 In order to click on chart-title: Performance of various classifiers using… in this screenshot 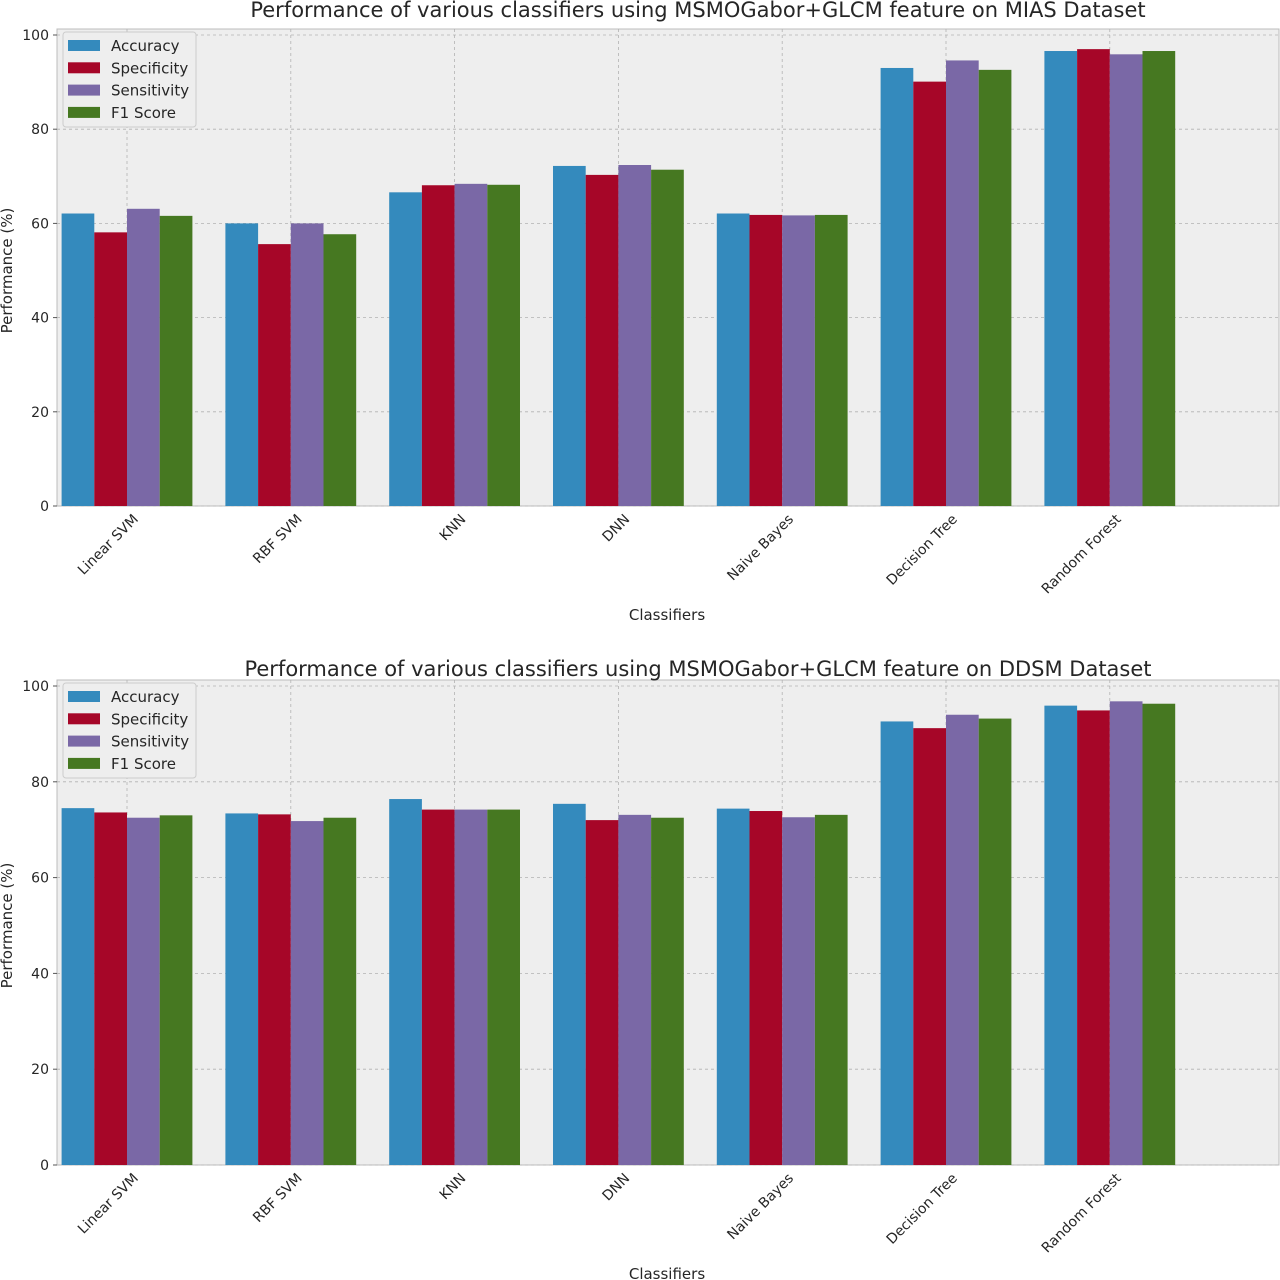, I will do `click(697, 11)`.